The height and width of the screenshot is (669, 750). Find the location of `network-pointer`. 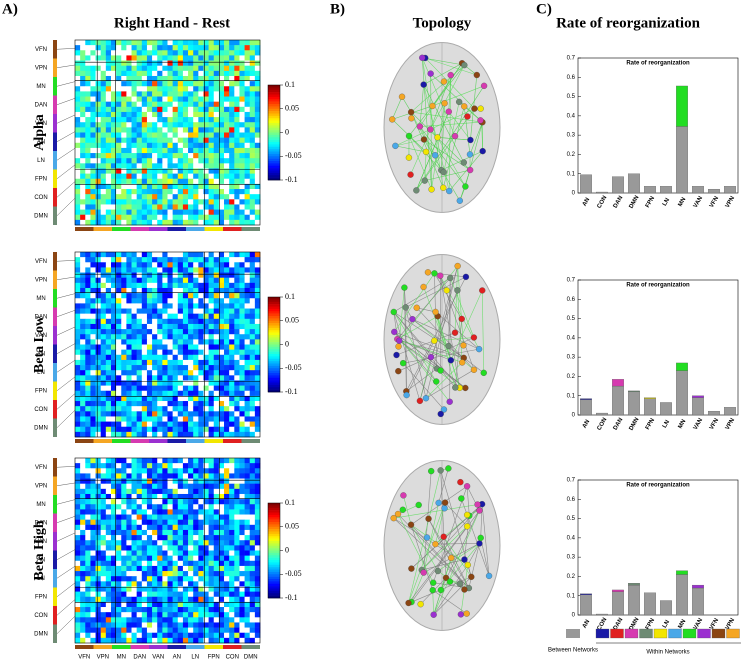

network-pointer is located at coordinates (66, 502).